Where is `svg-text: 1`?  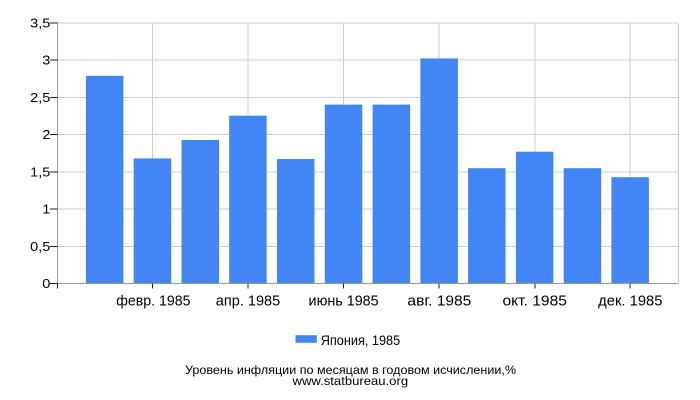
svg-text: 1 is located at coordinates (46, 210).